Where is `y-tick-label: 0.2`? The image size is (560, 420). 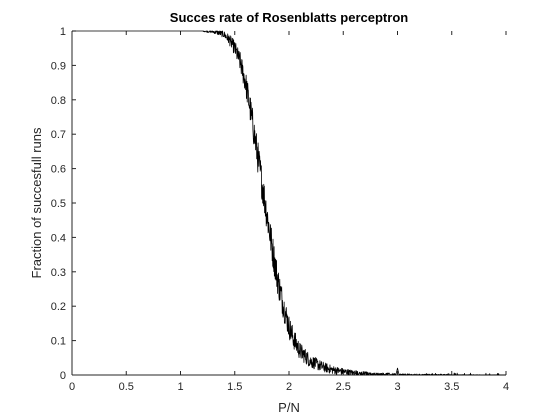
y-tick-label: 0.2 is located at coordinates (58, 307).